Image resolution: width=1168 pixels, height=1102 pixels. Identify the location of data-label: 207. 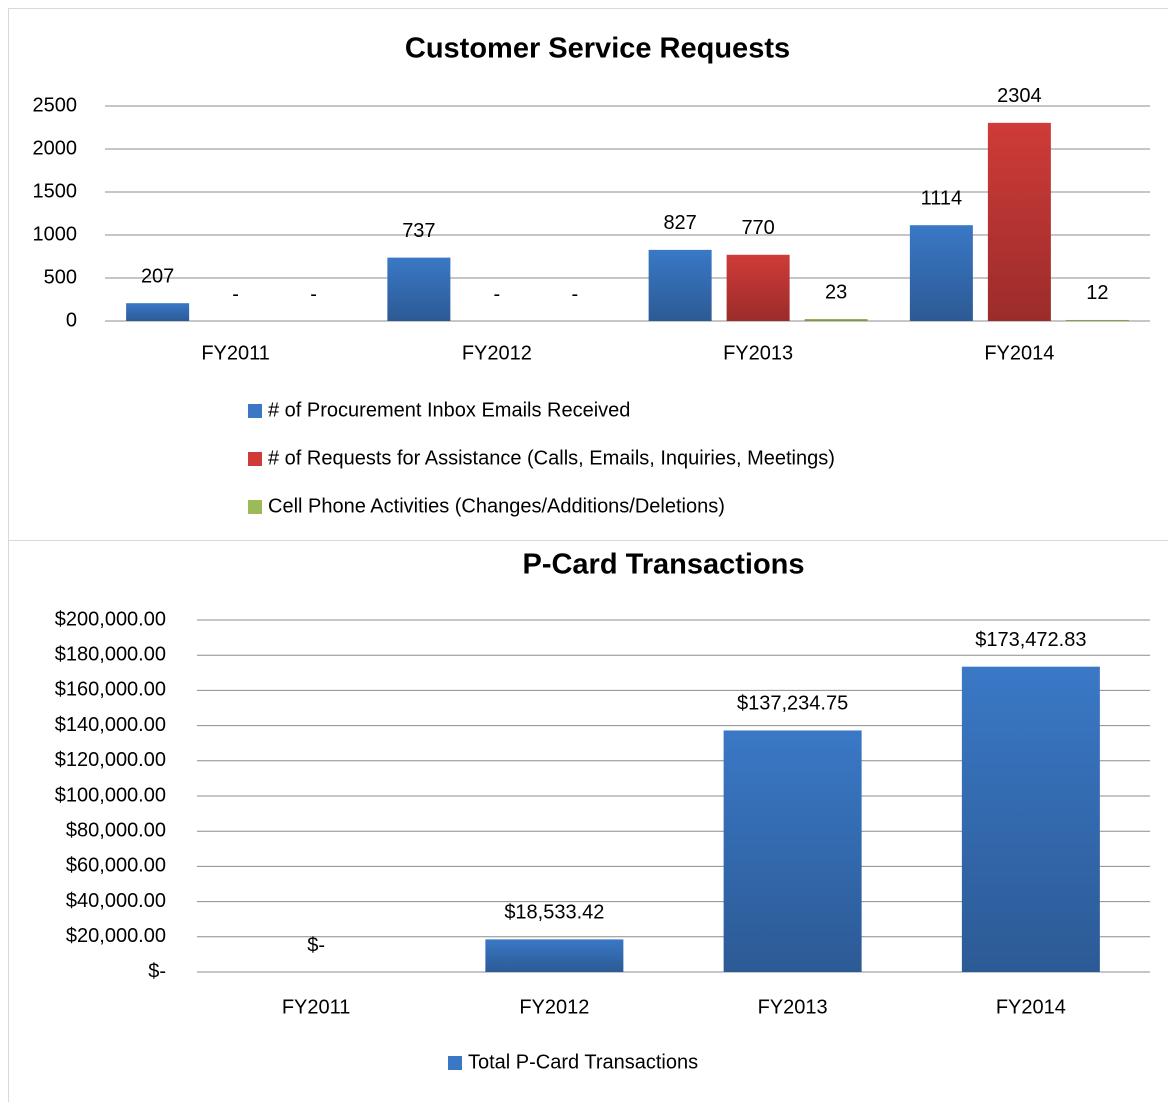
(157, 276).